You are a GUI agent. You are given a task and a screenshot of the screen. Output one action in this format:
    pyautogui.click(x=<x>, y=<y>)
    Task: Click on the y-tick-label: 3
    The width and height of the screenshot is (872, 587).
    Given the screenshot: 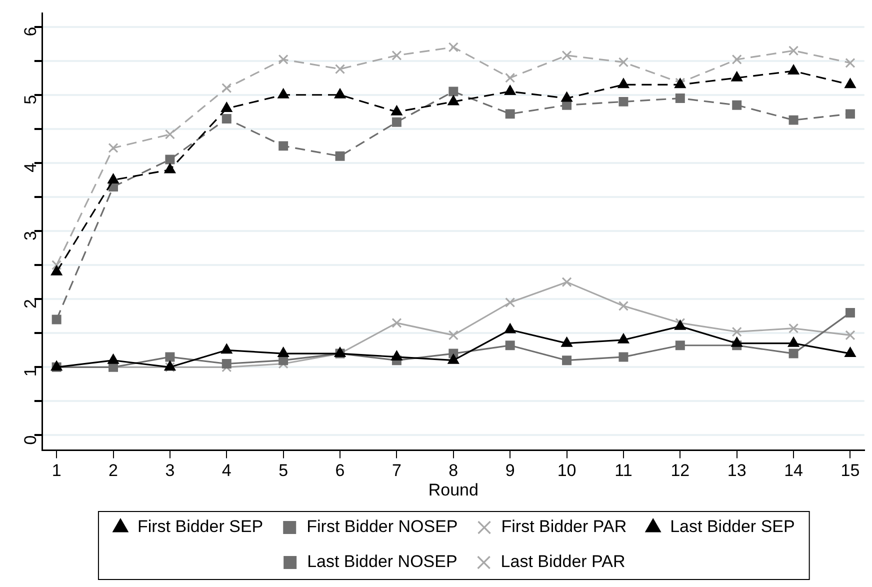 What is the action you would take?
    pyautogui.click(x=30, y=235)
    